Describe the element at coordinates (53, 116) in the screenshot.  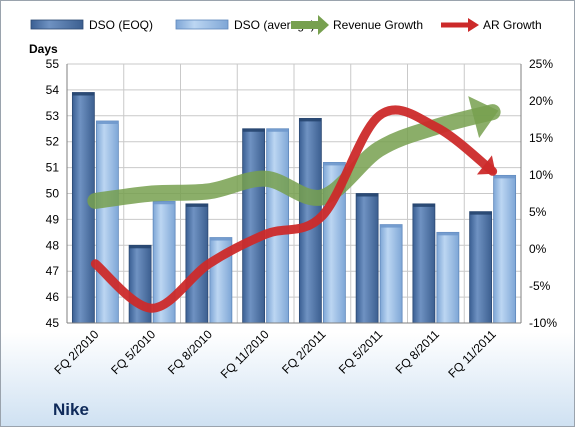
I see `y-left-tick-label: 53` at that location.